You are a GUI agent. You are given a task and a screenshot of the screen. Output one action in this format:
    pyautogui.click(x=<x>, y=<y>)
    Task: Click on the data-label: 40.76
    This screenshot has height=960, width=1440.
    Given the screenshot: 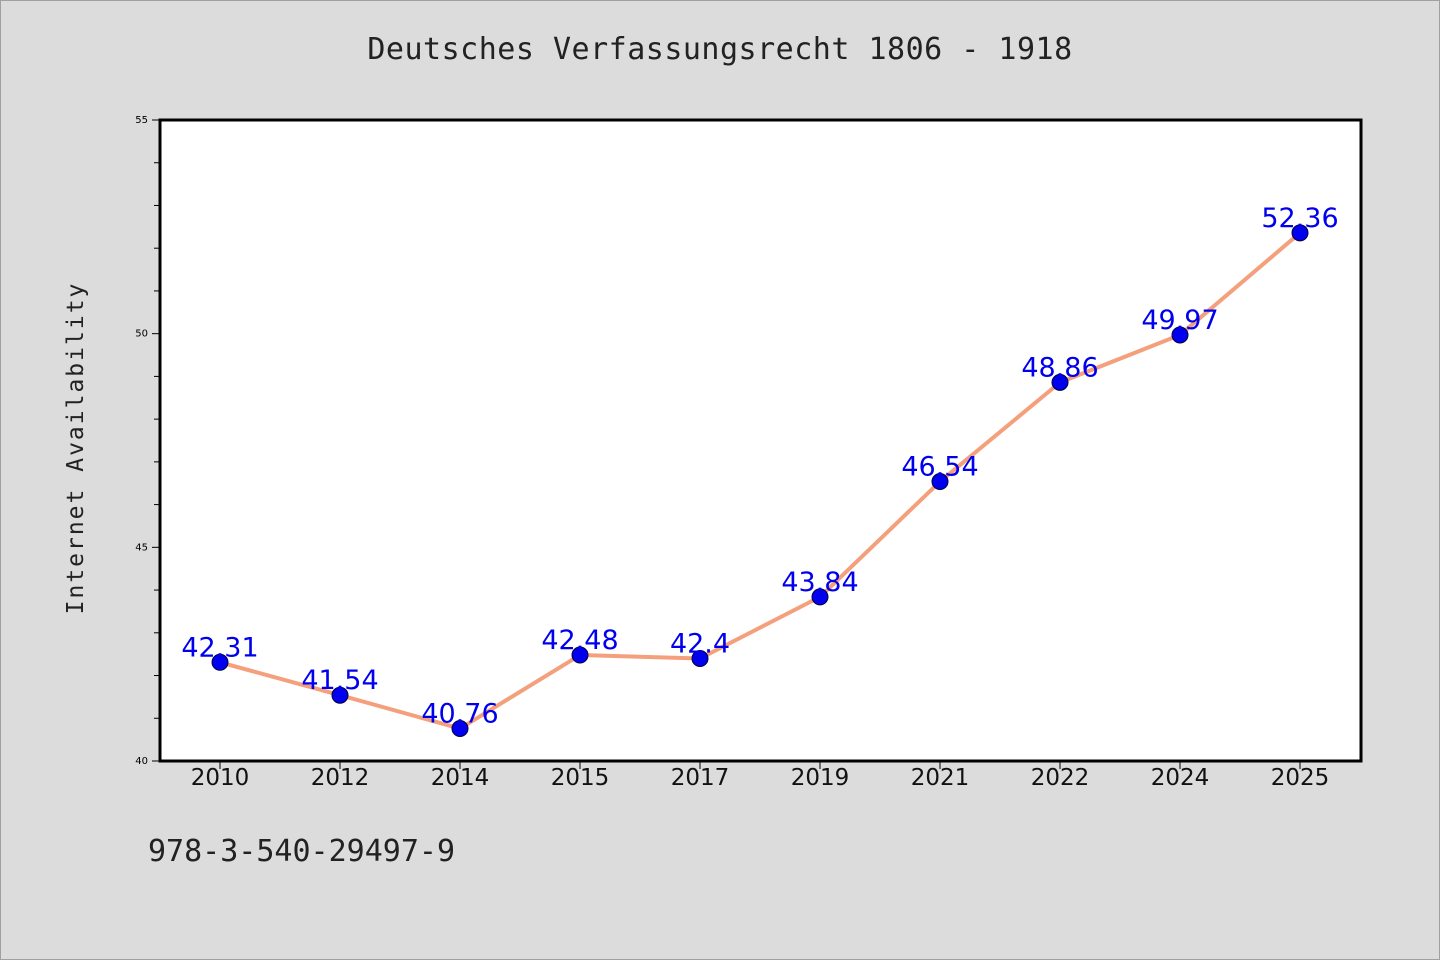 What is the action you would take?
    pyautogui.click(x=459, y=714)
    